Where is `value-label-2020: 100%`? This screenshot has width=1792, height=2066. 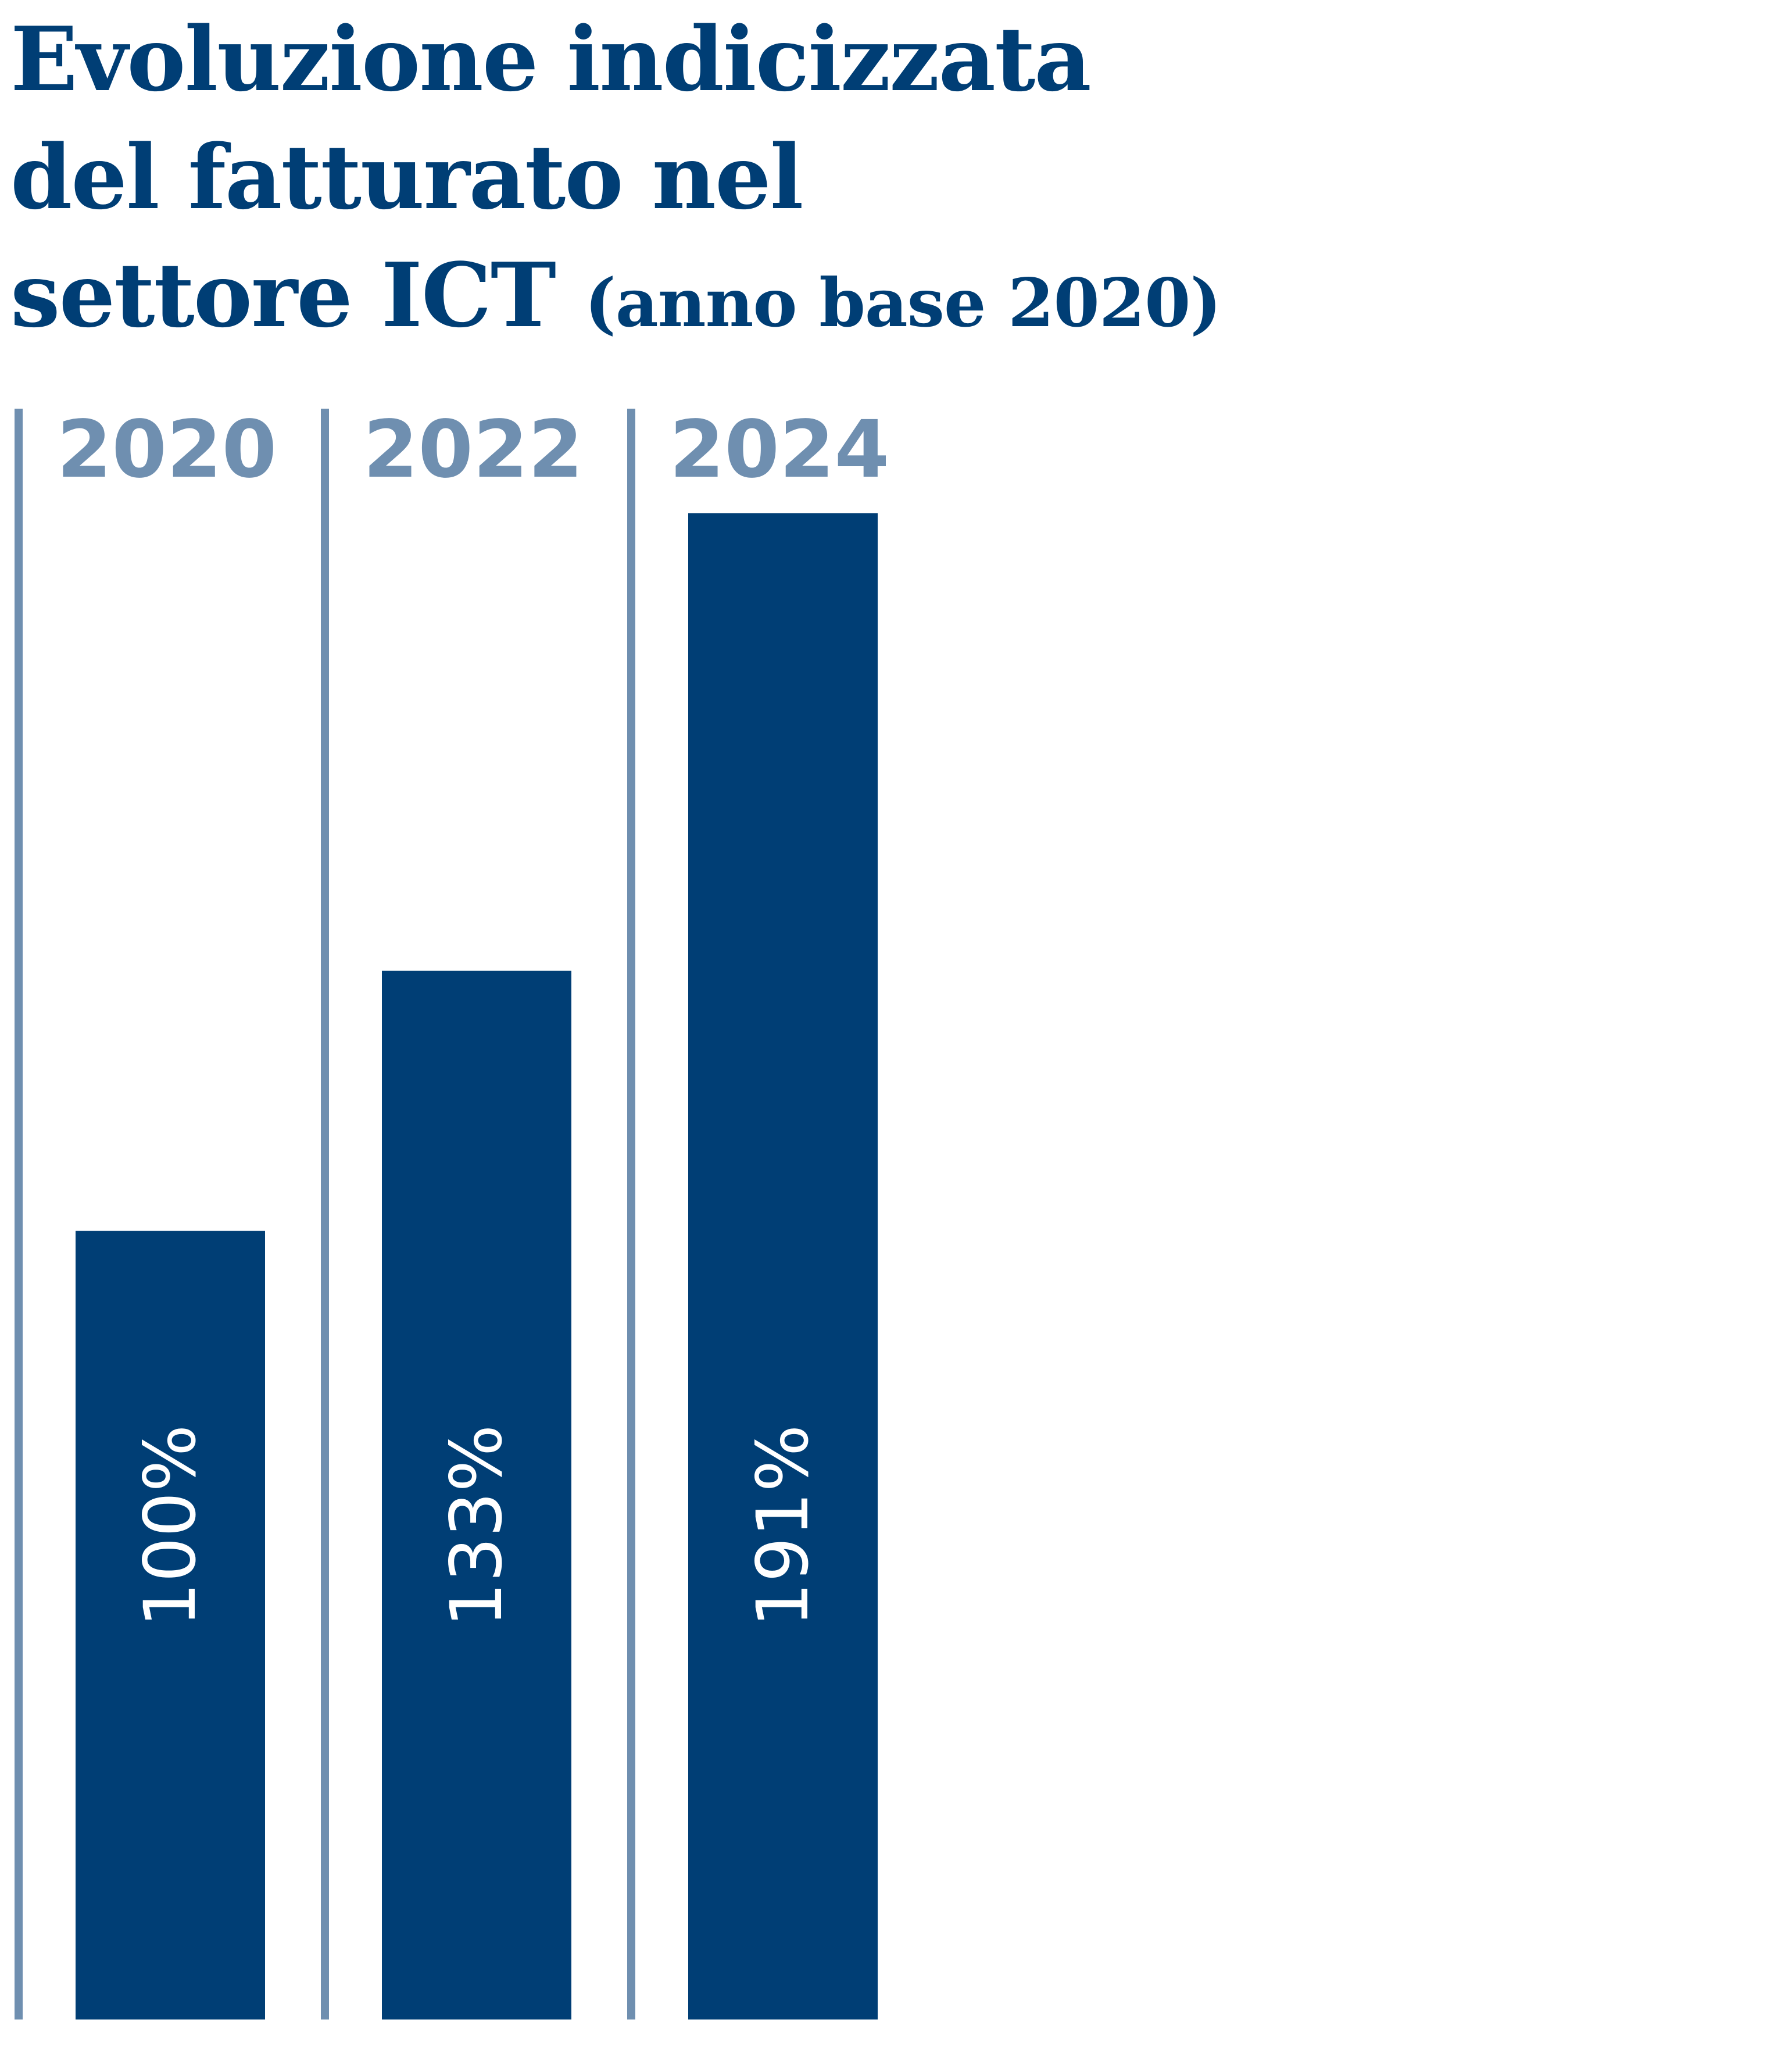
value-label-2020: 100% is located at coordinates (170, 1527).